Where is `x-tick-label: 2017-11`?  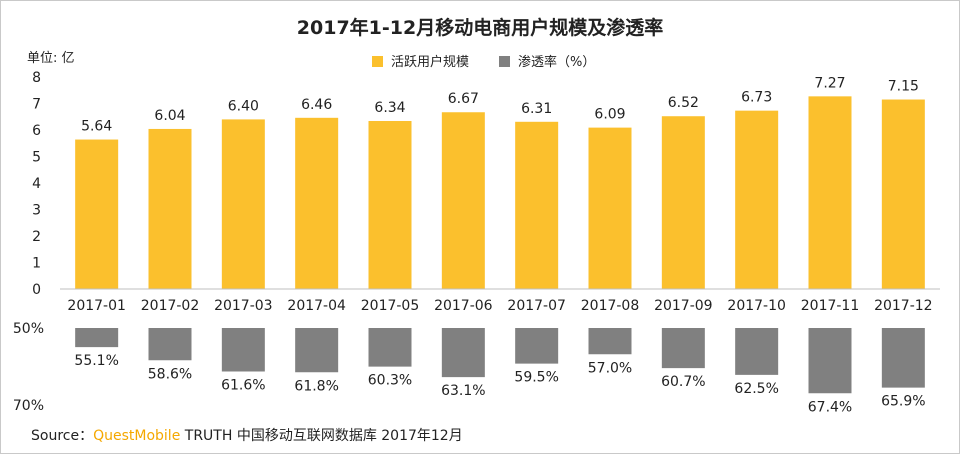 x-tick-label: 2017-11 is located at coordinates (830, 306).